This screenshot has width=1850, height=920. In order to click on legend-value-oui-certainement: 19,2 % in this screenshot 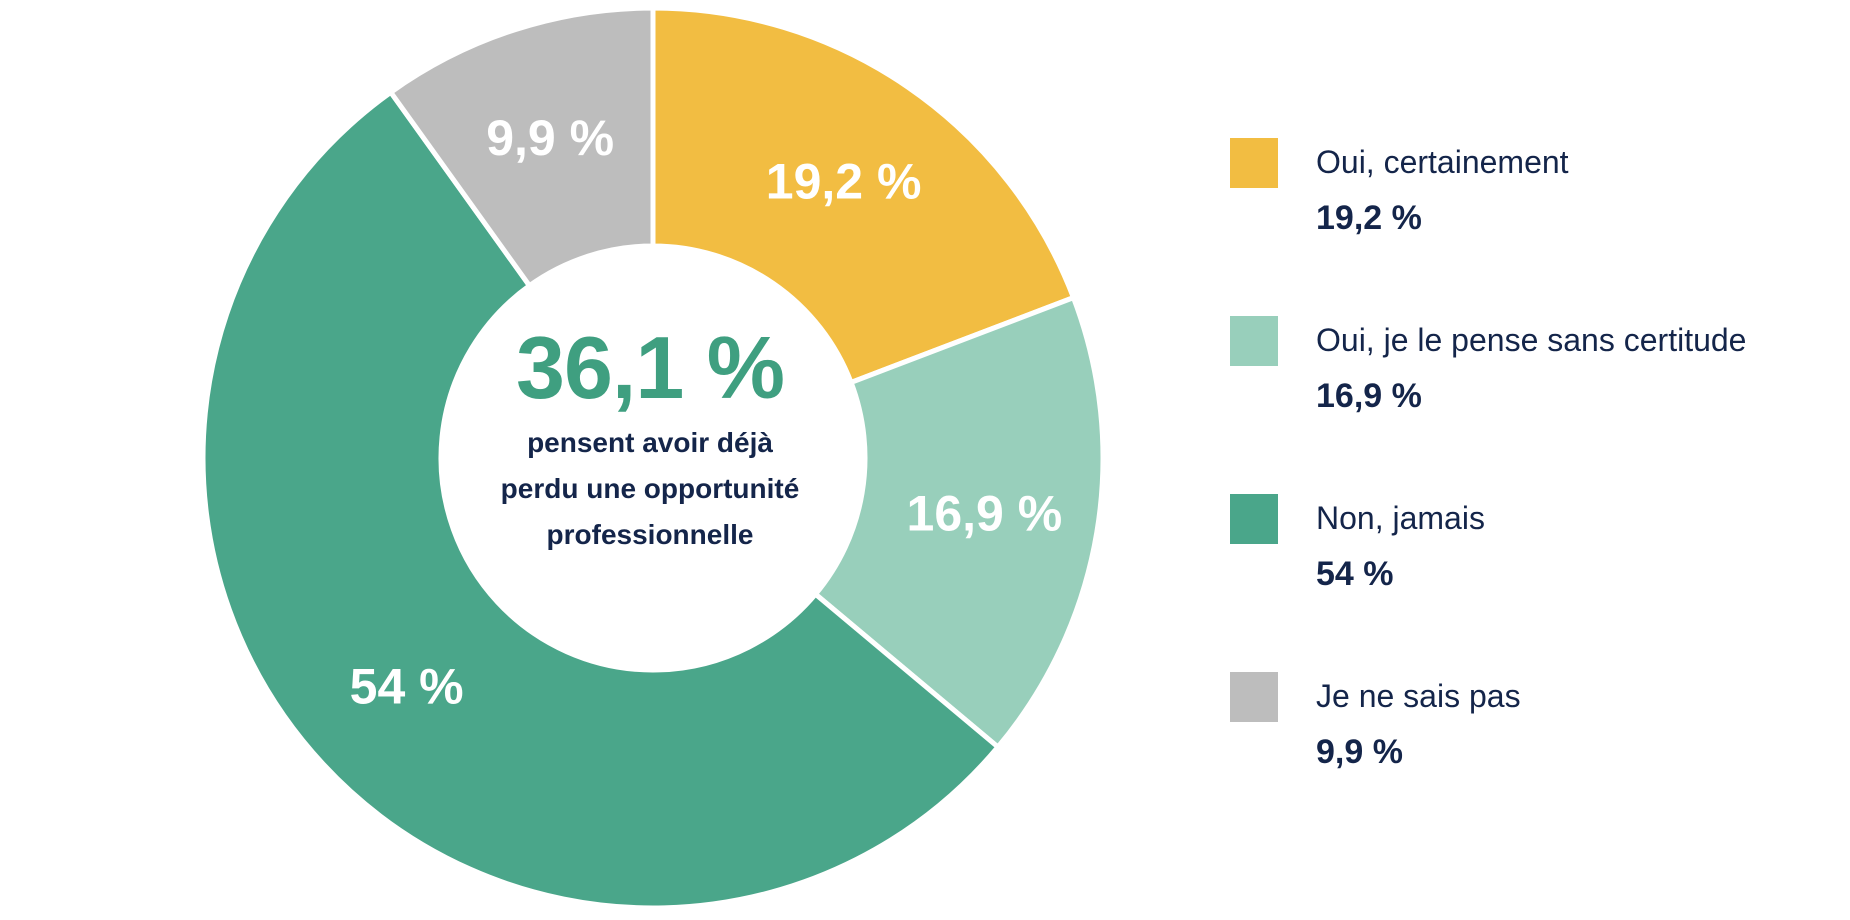, I will do `click(1369, 218)`.